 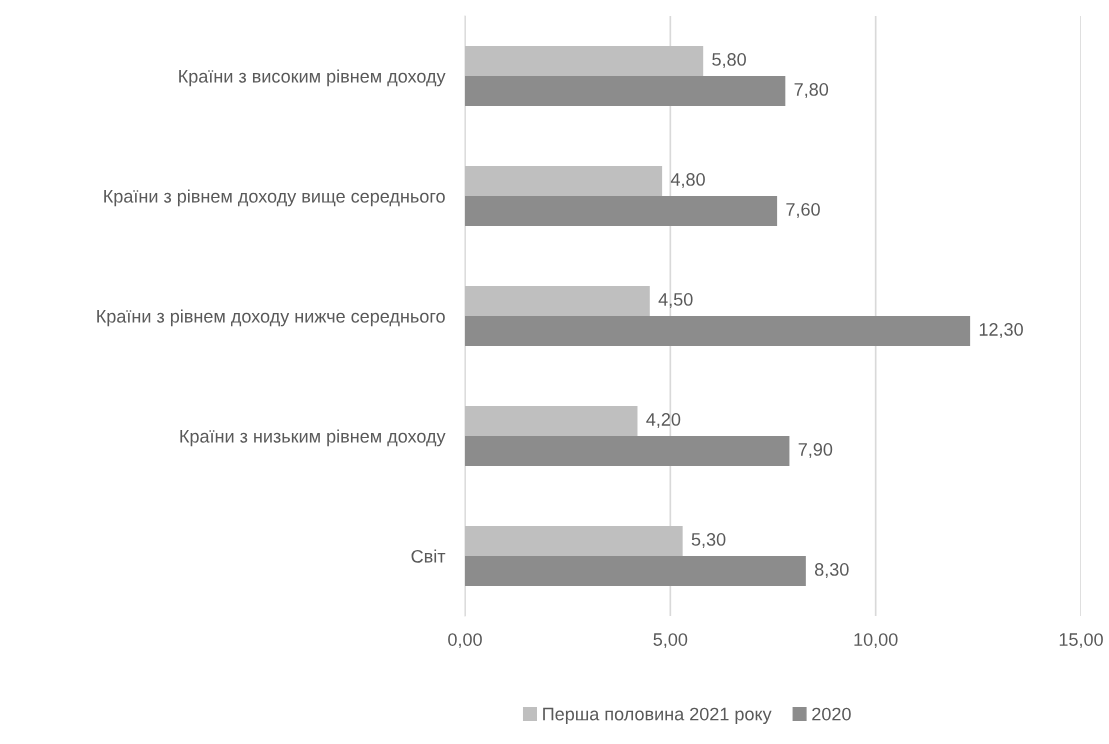 I want to click on x-tick-label: 0,00, so click(x=465, y=641).